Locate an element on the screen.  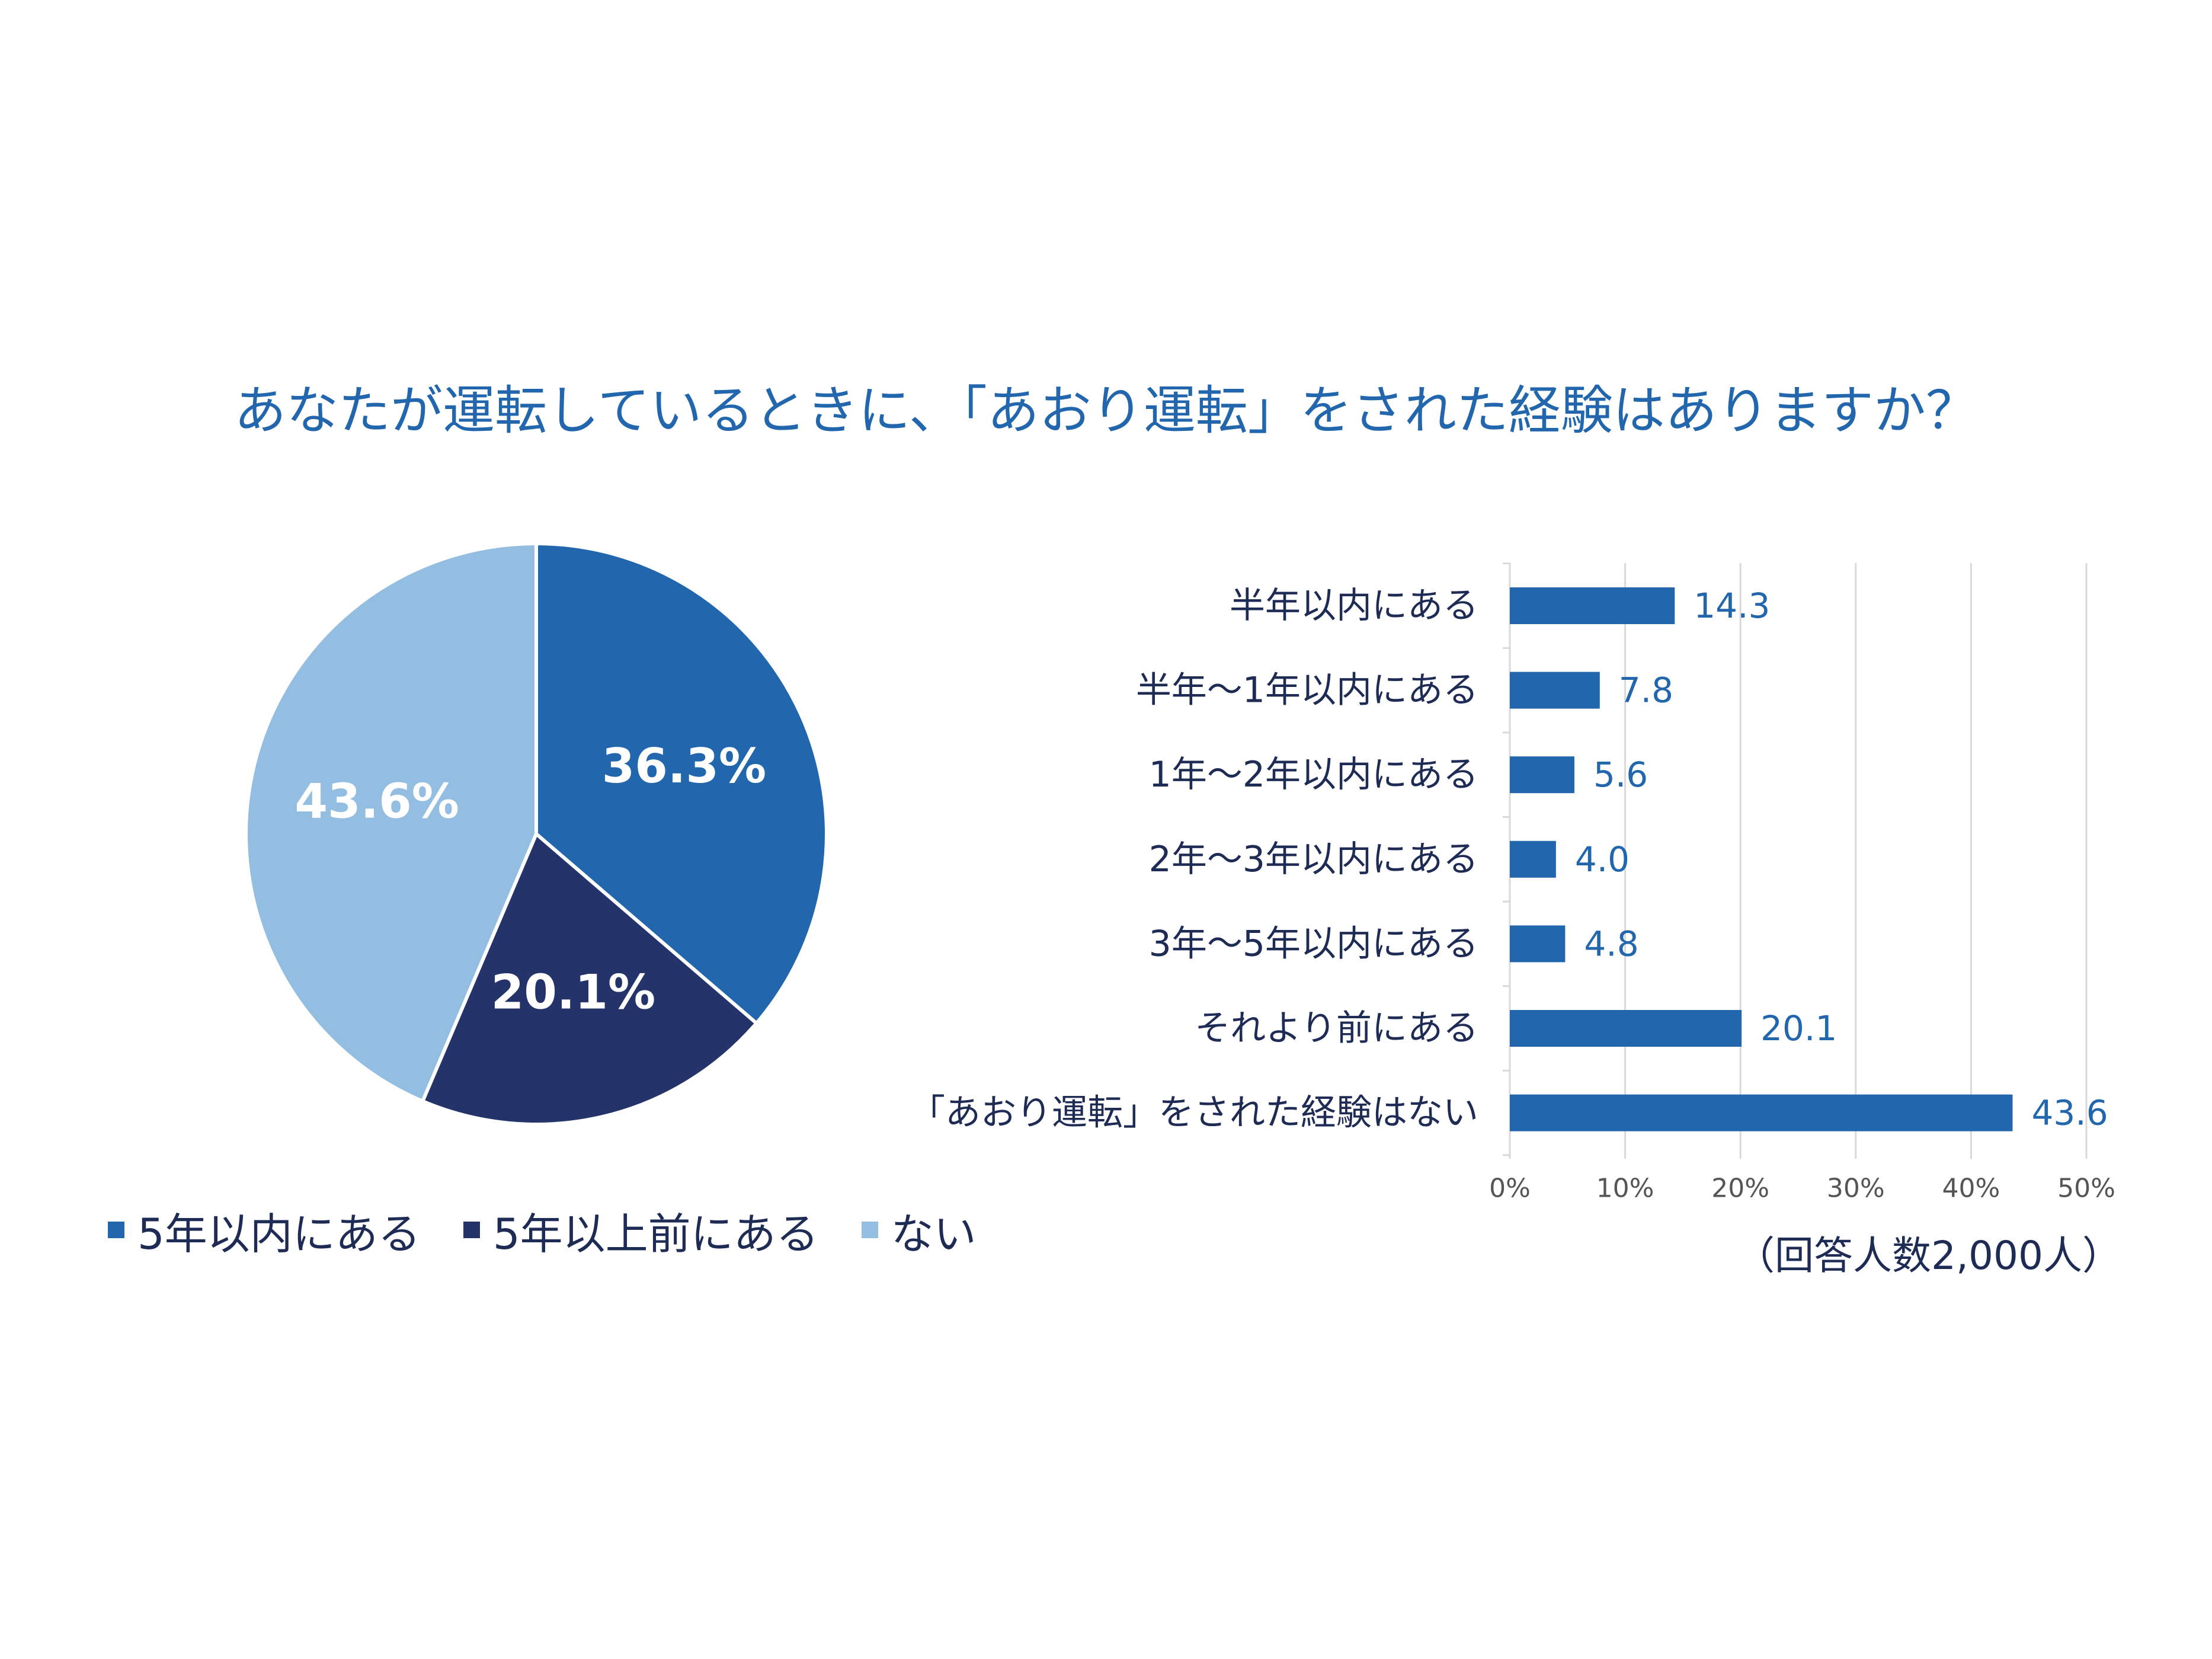
category-label-2: 半年～1年以内にある is located at coordinates (1307, 691).